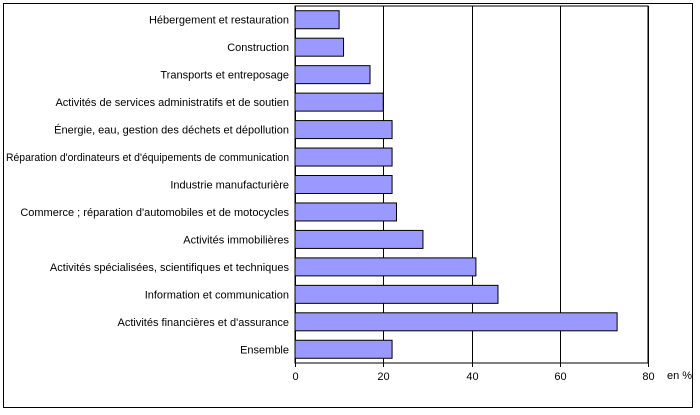 The height and width of the screenshot is (415, 700). Describe the element at coordinates (648, 377) in the screenshot. I see `x-tick-label: 80` at that location.